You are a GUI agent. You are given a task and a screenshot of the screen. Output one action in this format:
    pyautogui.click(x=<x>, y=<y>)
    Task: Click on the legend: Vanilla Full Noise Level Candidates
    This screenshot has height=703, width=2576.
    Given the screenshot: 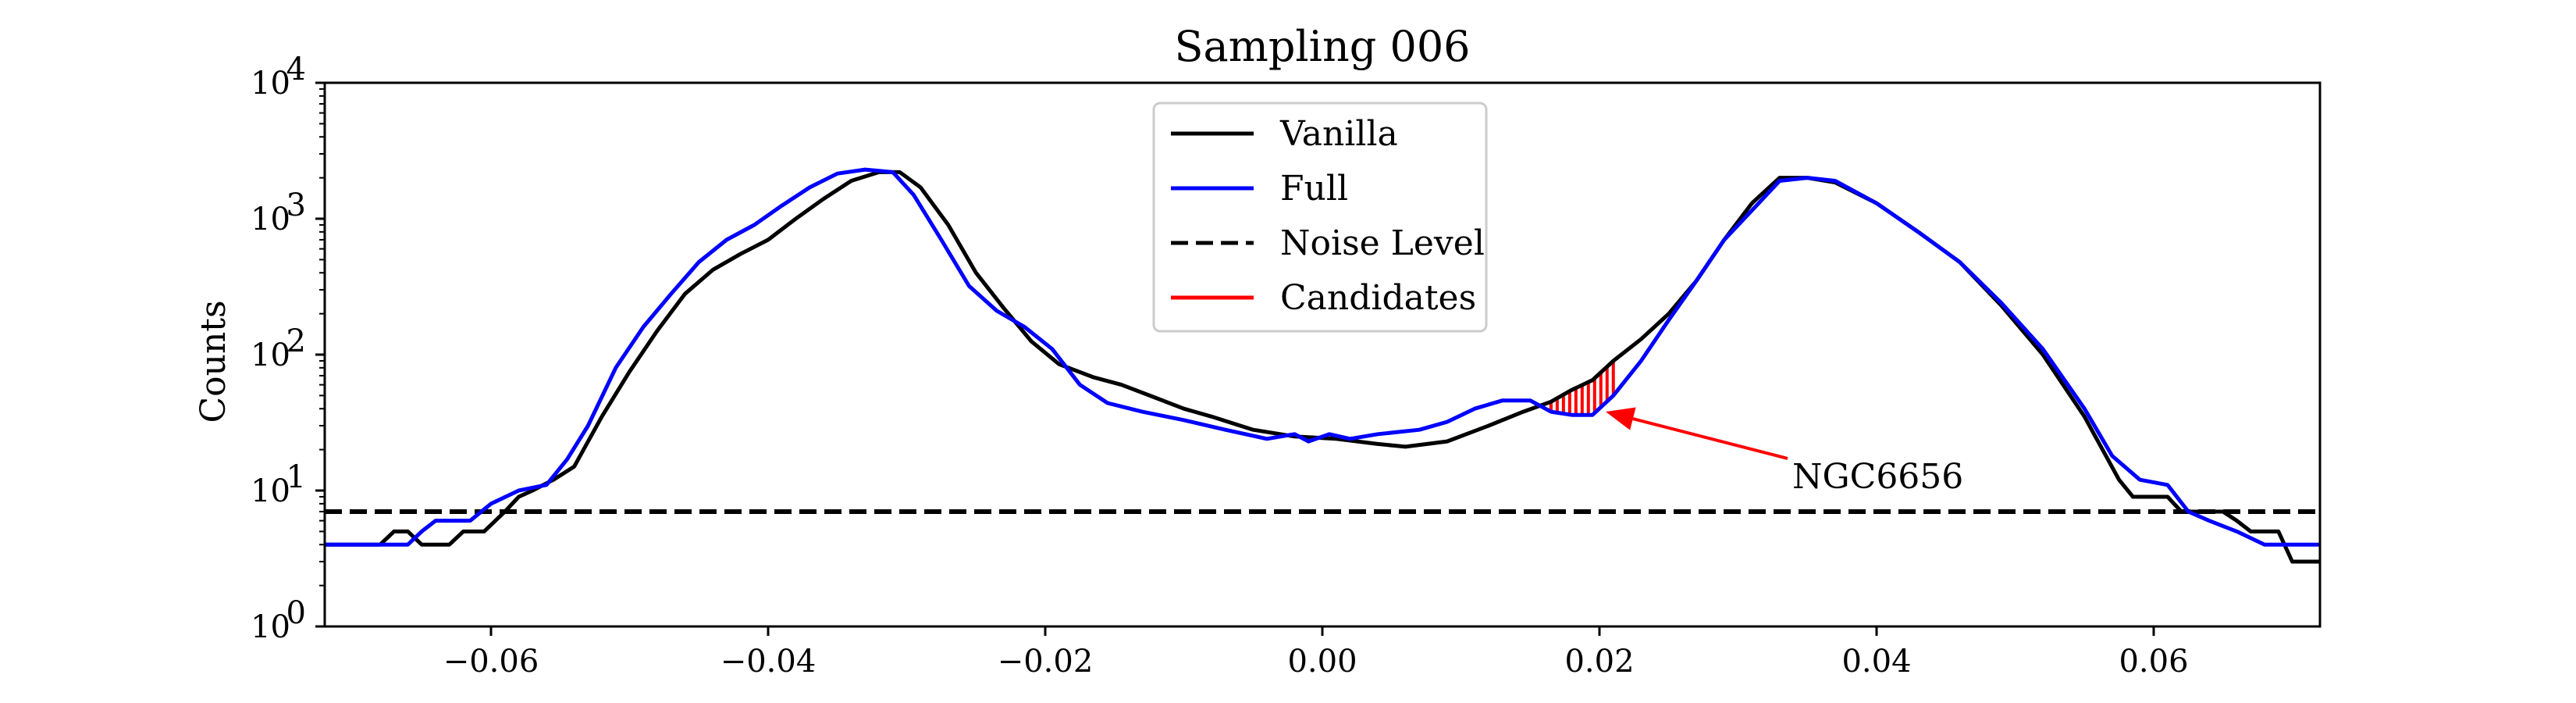 What is the action you would take?
    pyautogui.click(x=1320, y=217)
    